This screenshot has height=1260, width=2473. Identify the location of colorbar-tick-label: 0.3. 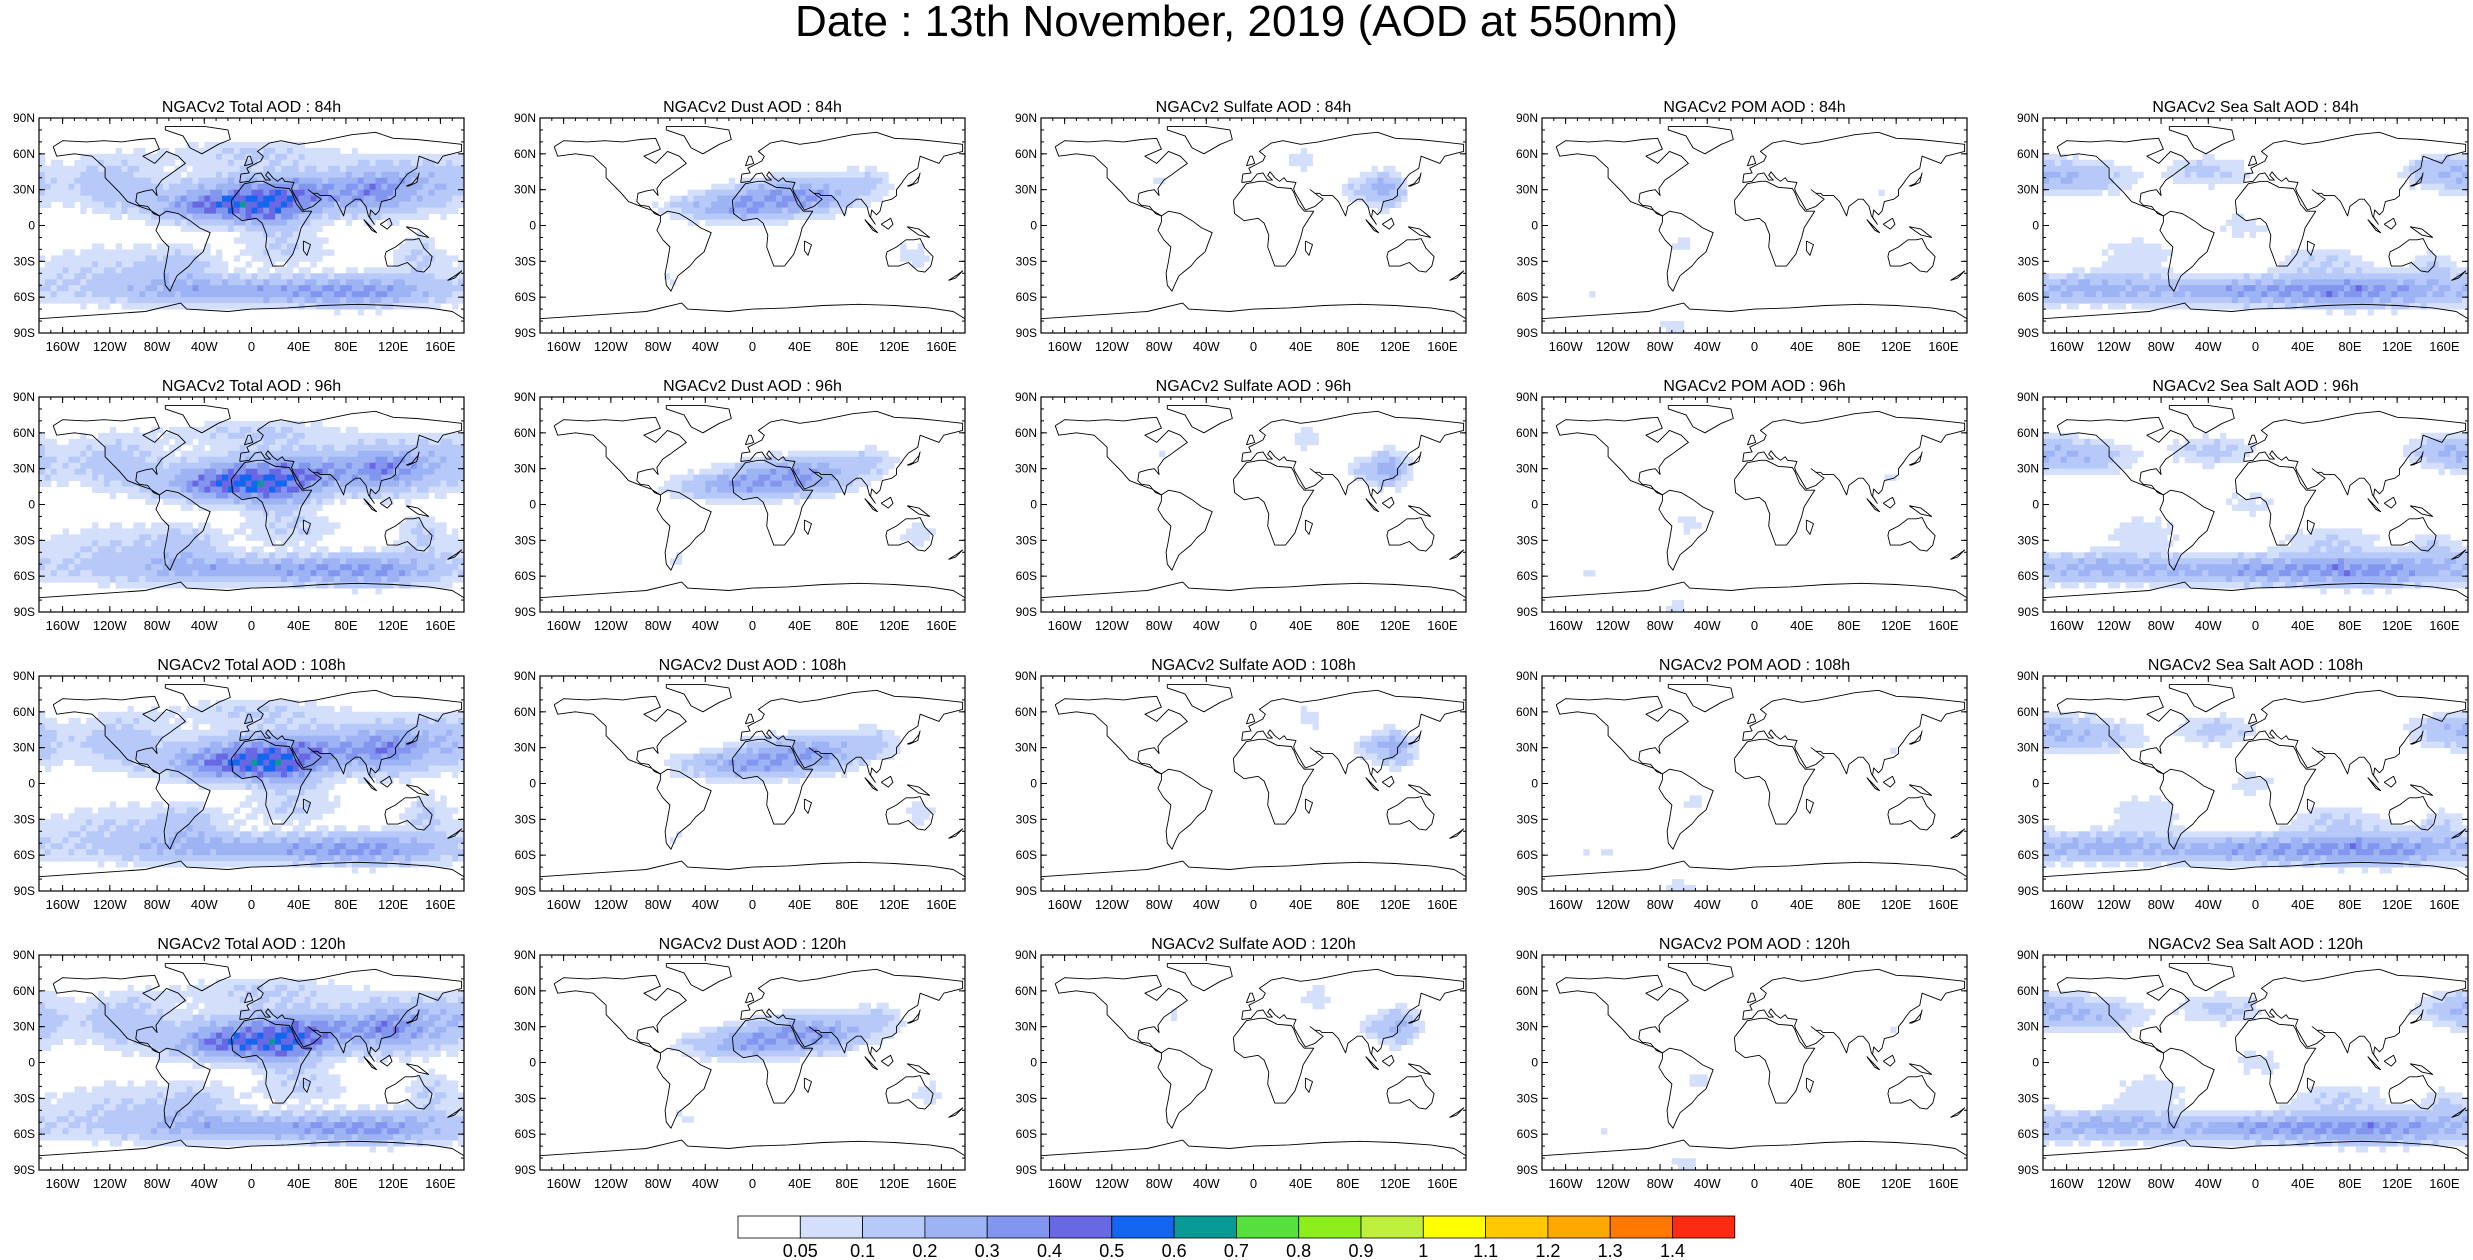
(987, 1250).